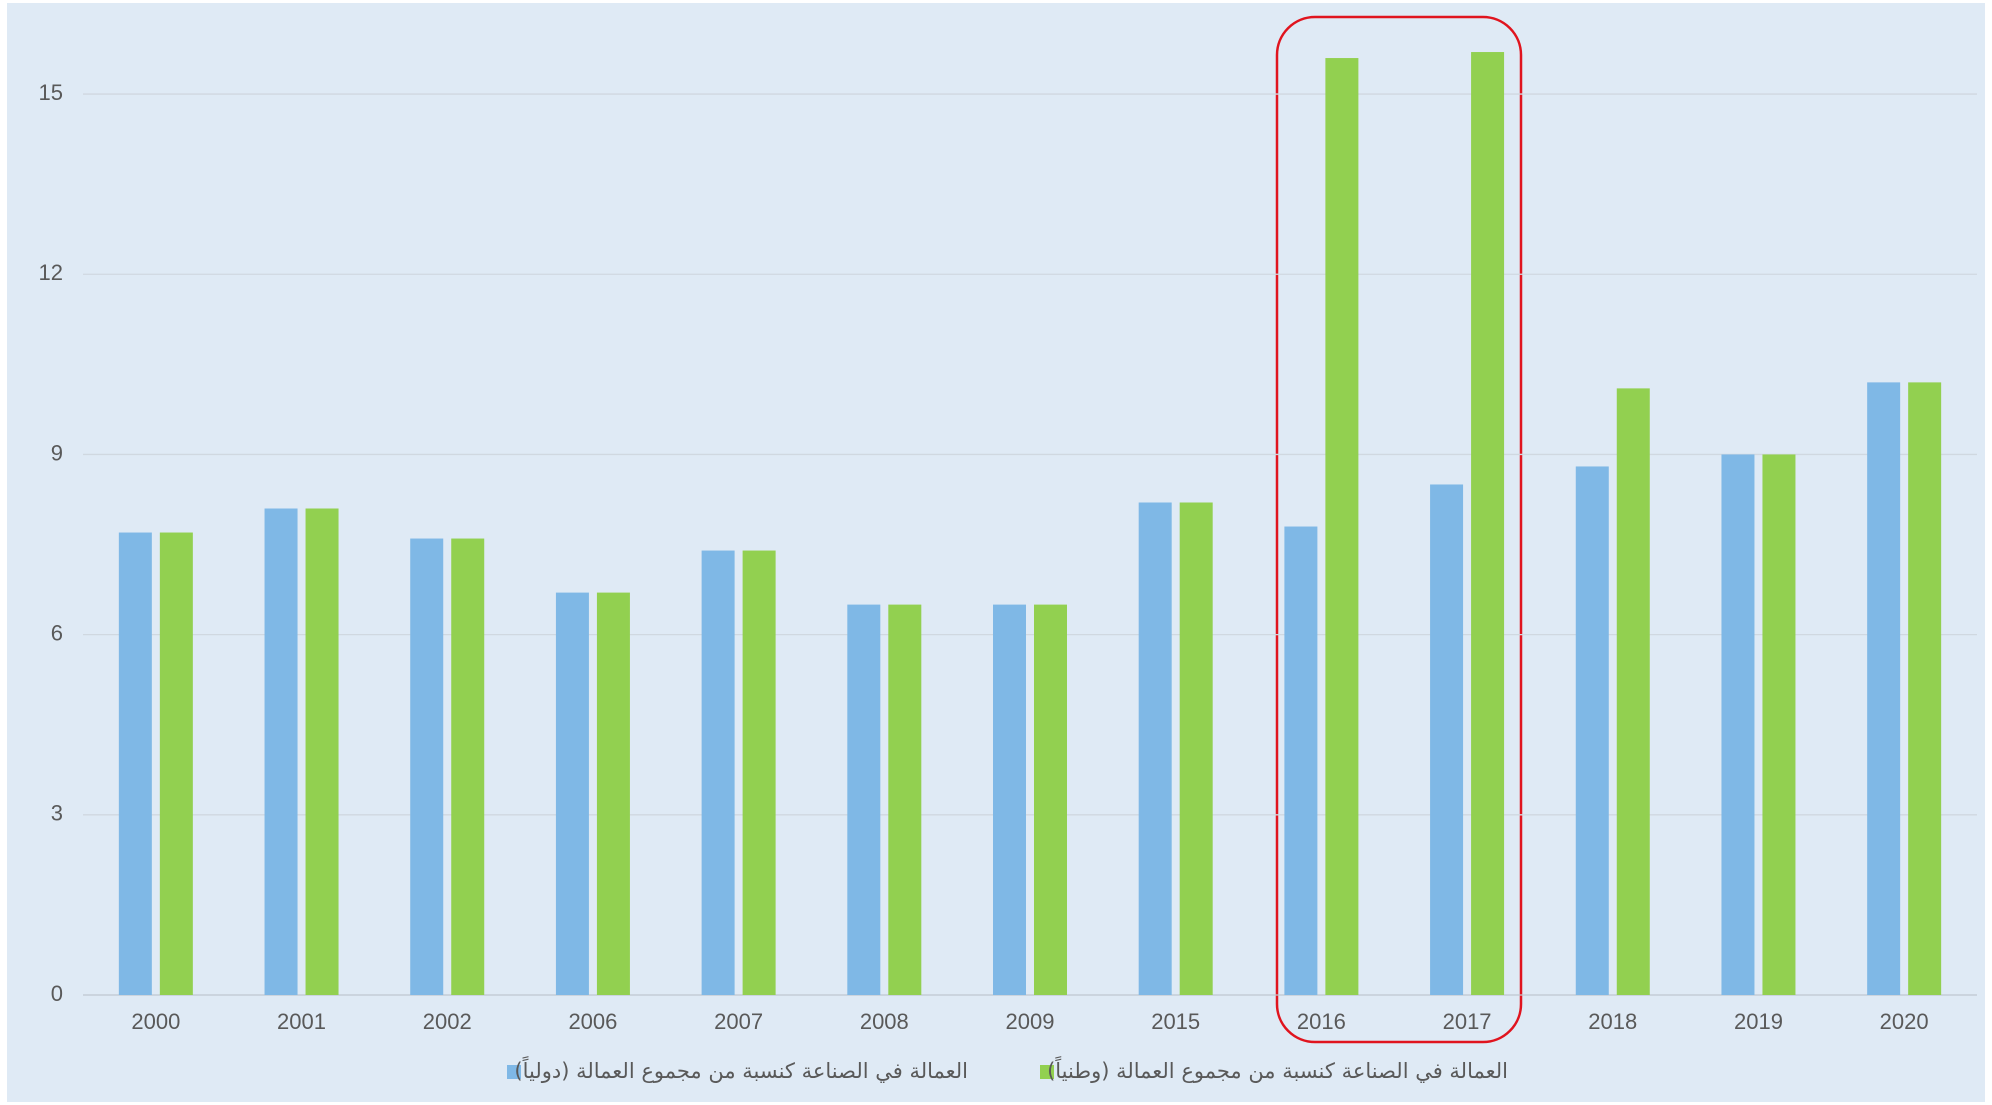 The image size is (1992, 1105). What do you see at coordinates (1612, 1021) in the screenshot?
I see `x-tick-label: 2018` at bounding box center [1612, 1021].